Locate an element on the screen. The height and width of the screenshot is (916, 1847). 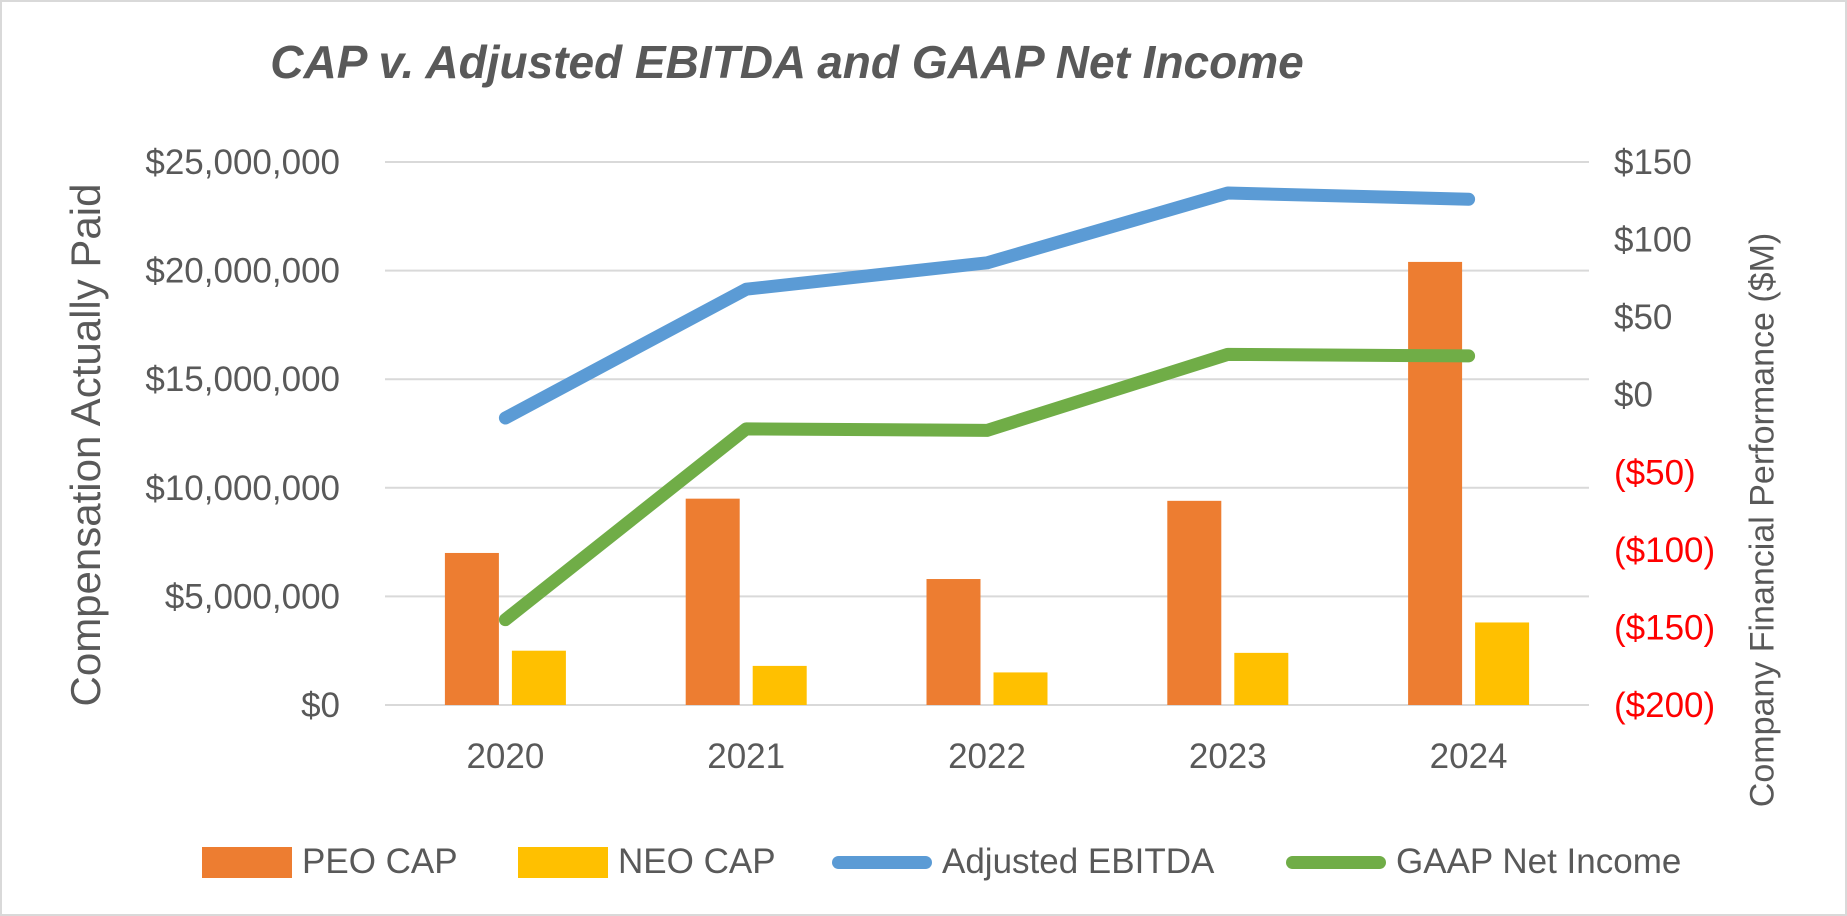
legend-item-neo-cap: NEO CAP is located at coordinates (647, 862).